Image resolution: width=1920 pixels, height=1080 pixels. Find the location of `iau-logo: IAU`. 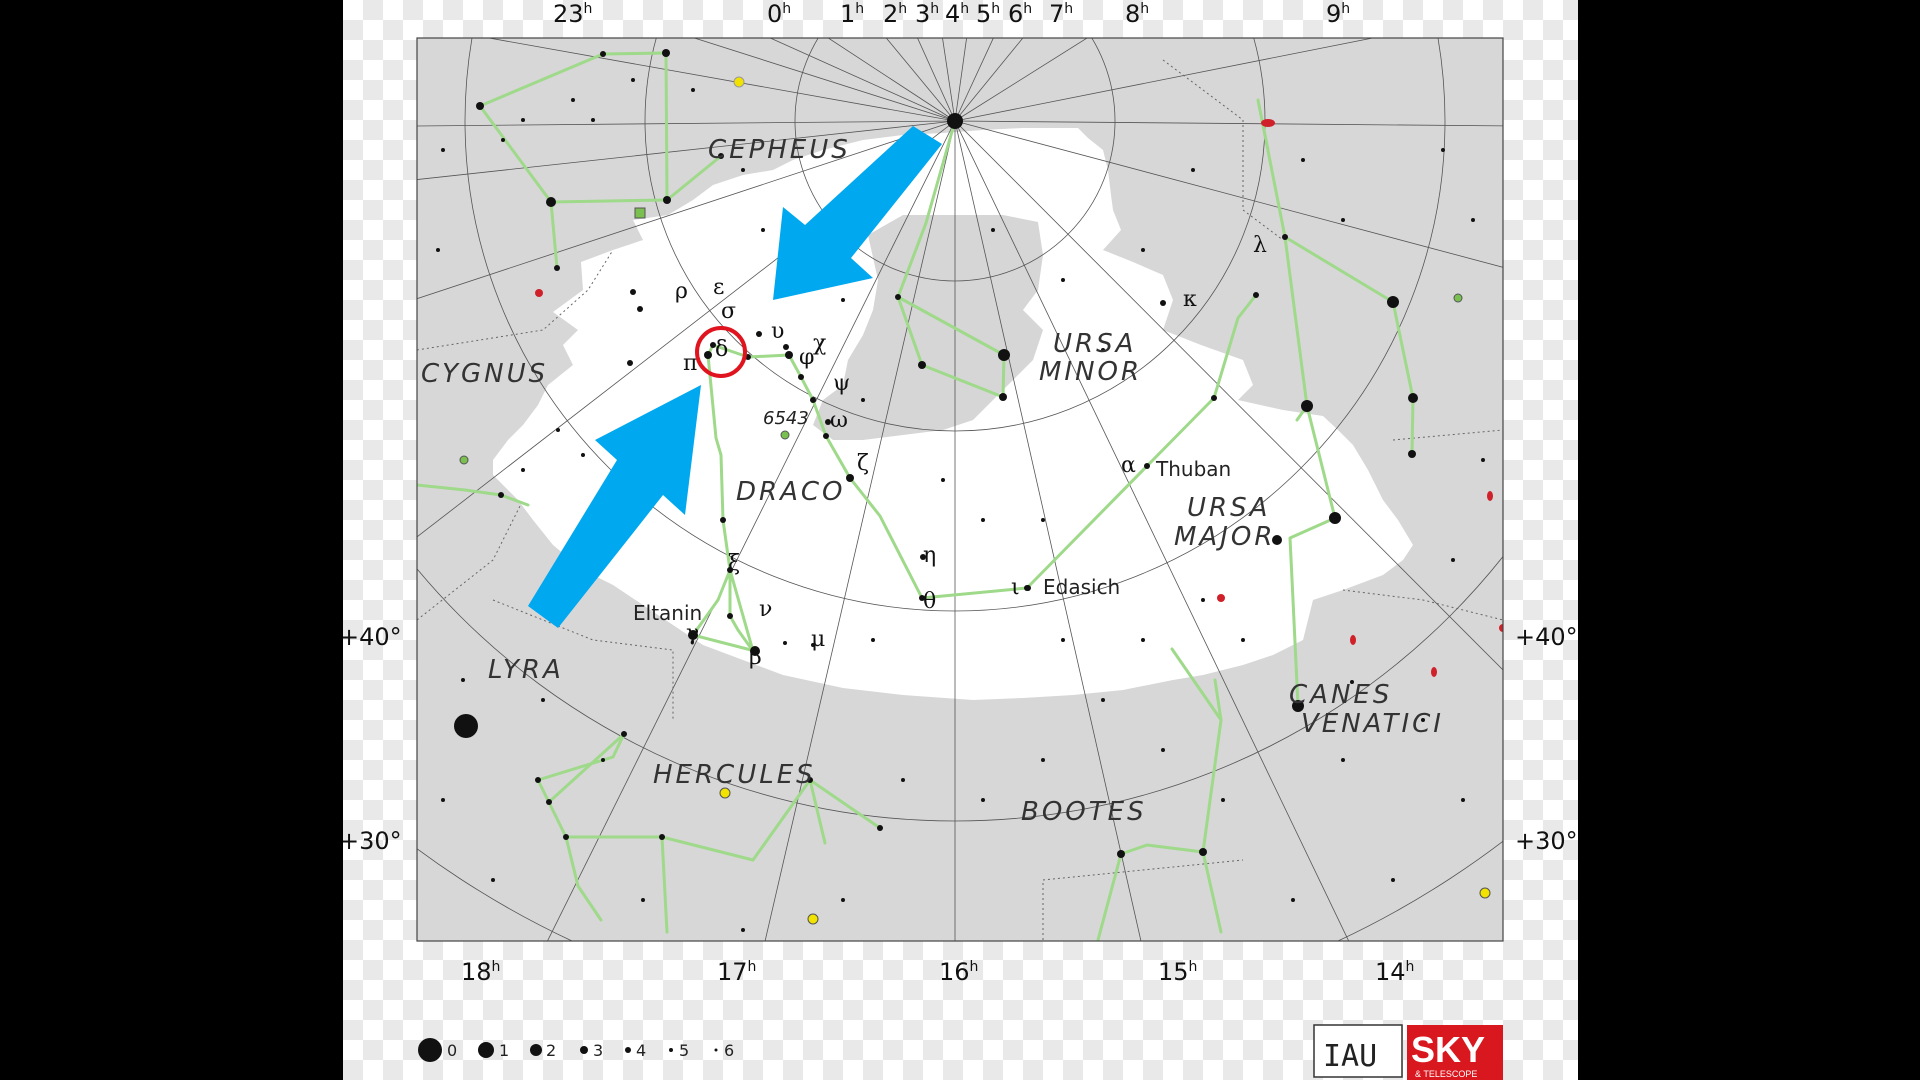

iau-logo: IAU is located at coordinates (1358, 1051).